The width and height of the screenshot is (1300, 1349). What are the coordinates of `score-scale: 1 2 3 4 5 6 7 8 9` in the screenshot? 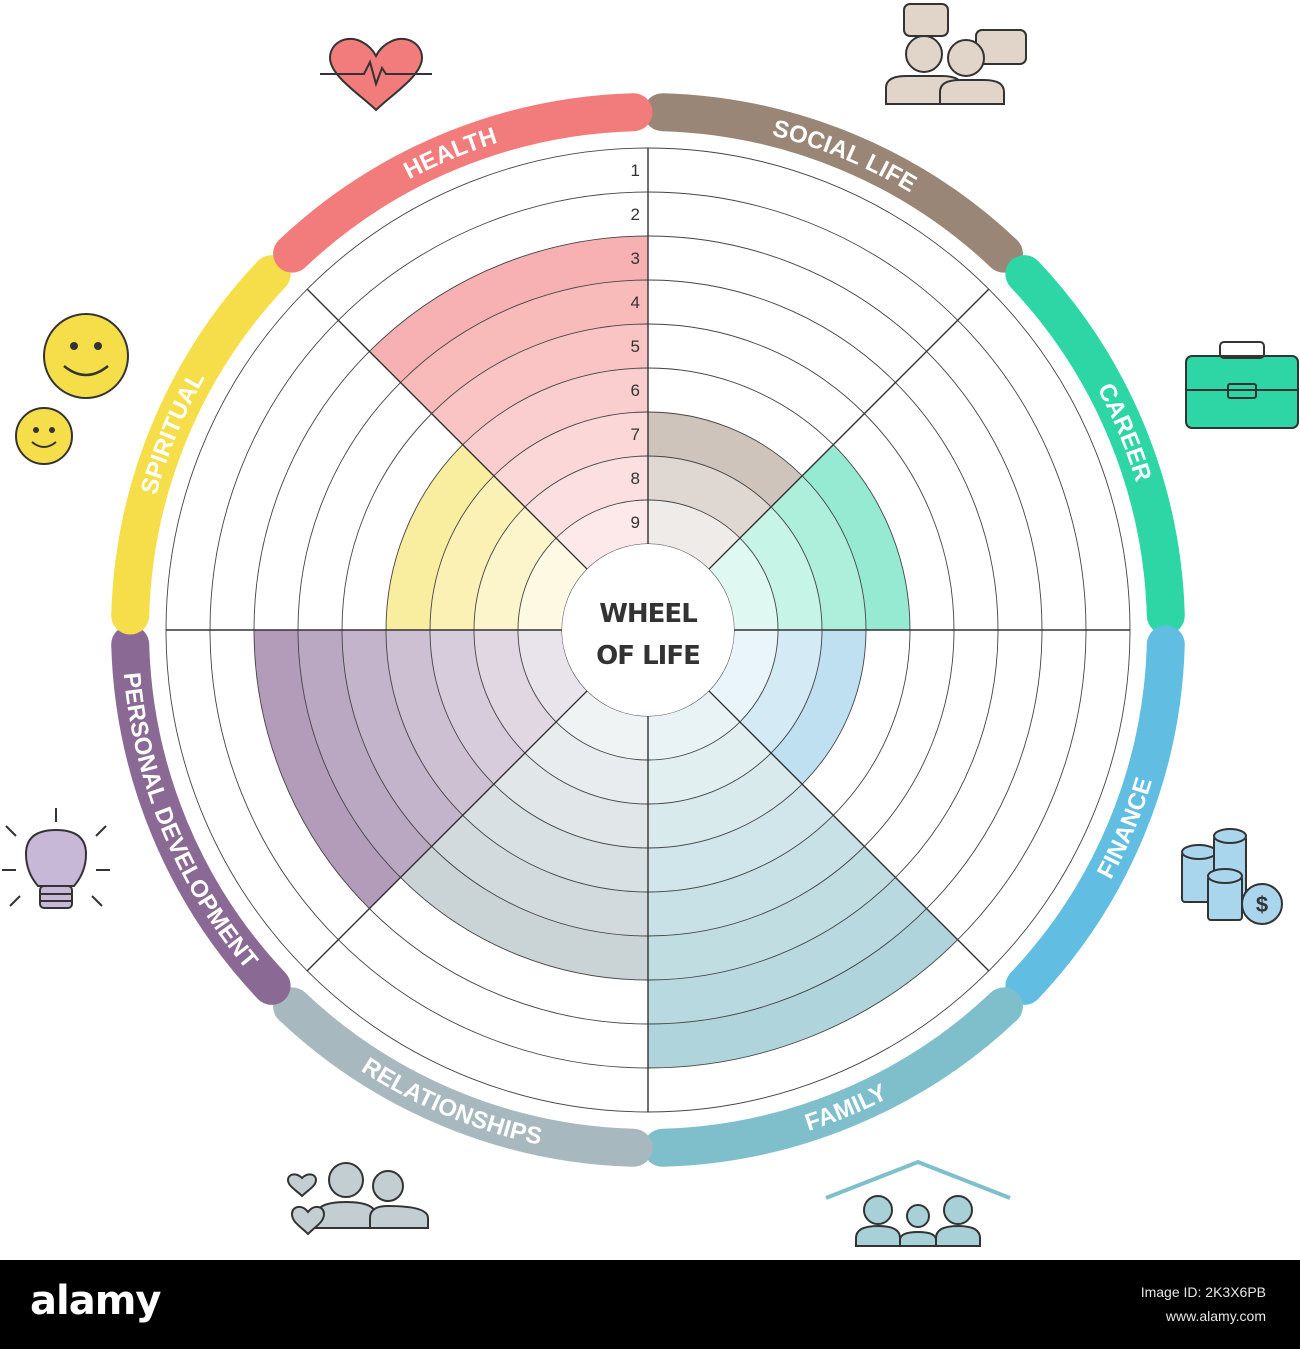 It's located at (635, 346).